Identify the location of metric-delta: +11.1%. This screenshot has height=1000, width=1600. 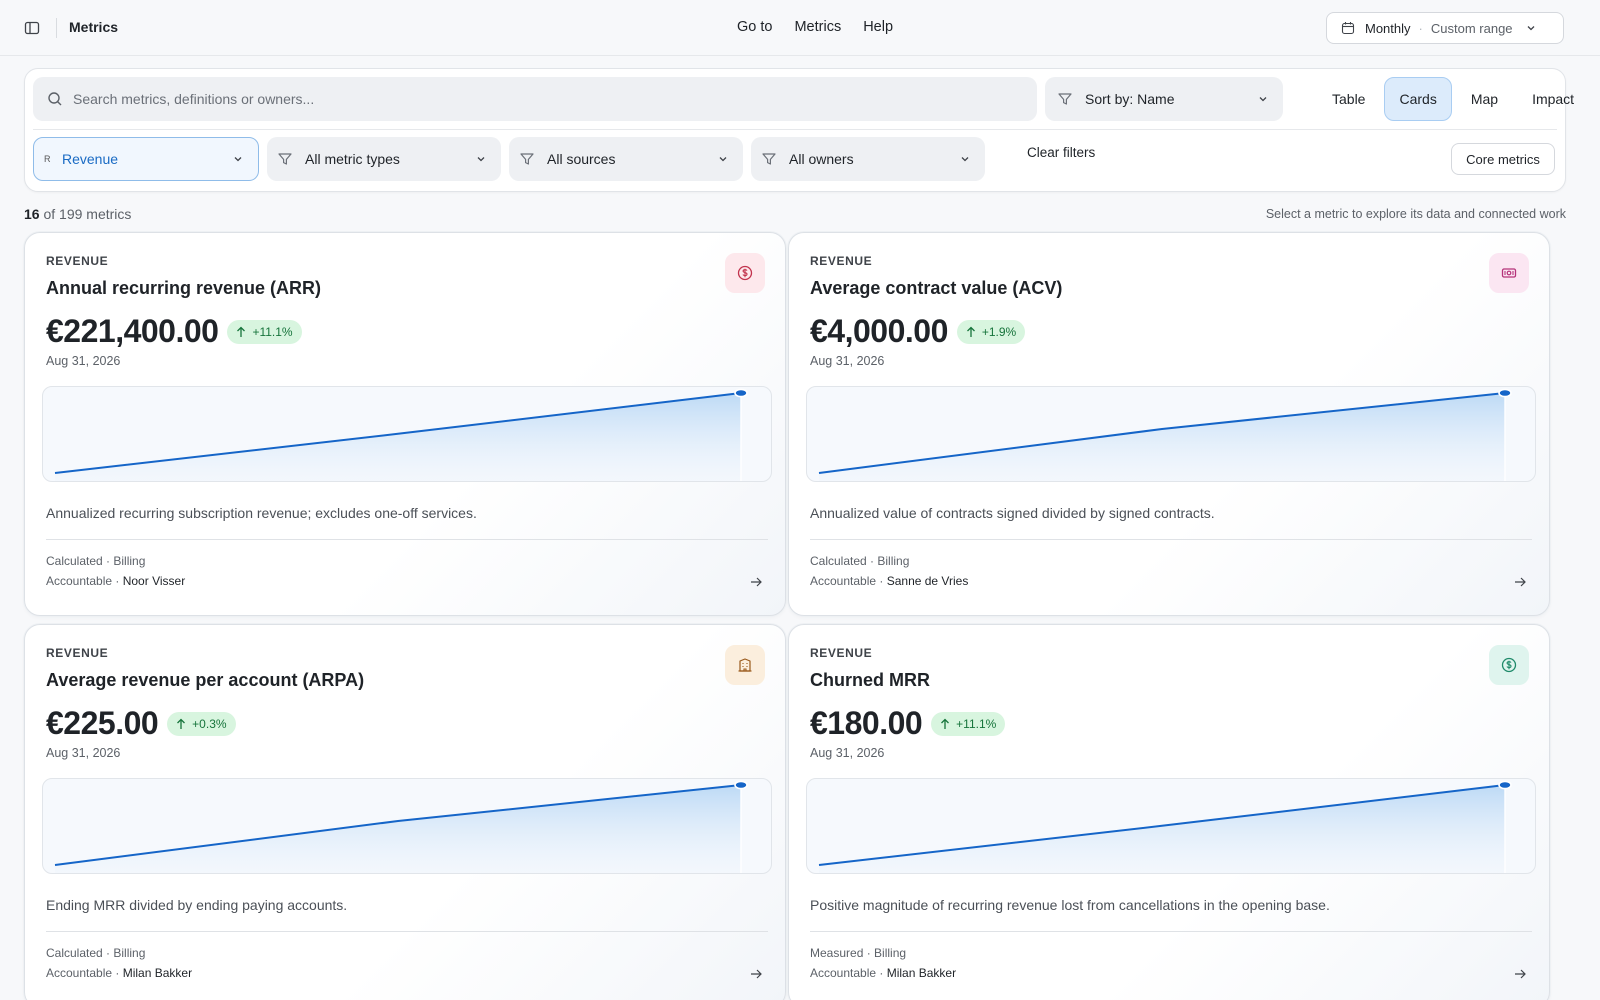
(272, 331).